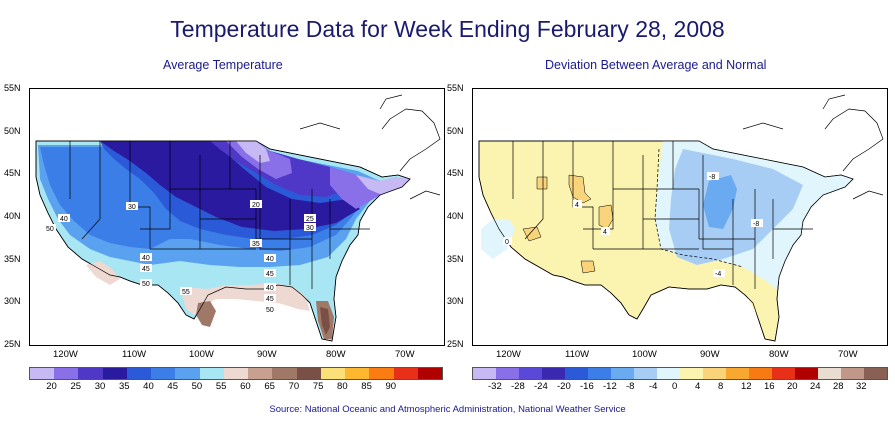 Image resolution: width=895 pixels, height=423 pixels. Describe the element at coordinates (256, 244) in the screenshot. I see `contour-label: 35` at that location.